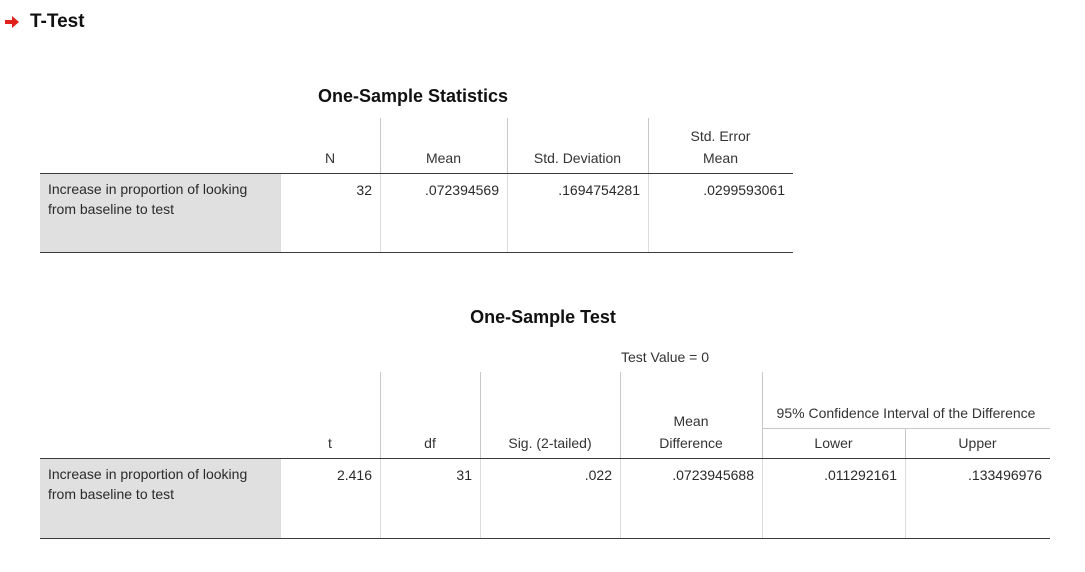  I want to click on column-header: Mean Difference, so click(691, 415).